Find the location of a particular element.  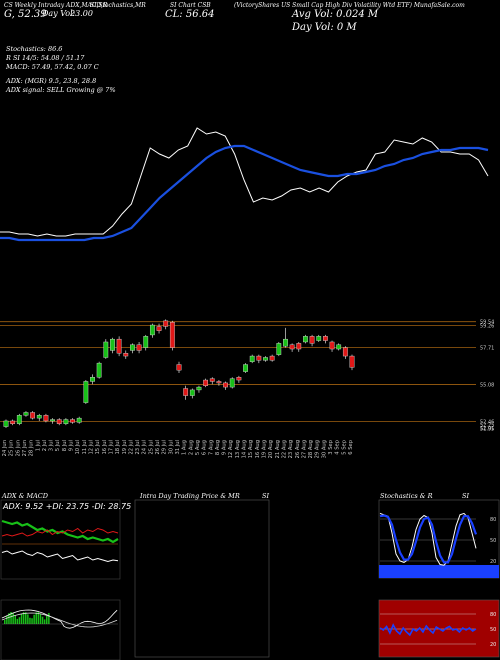

y-tick-label: 51.95 is located at coordinates (487, 430).